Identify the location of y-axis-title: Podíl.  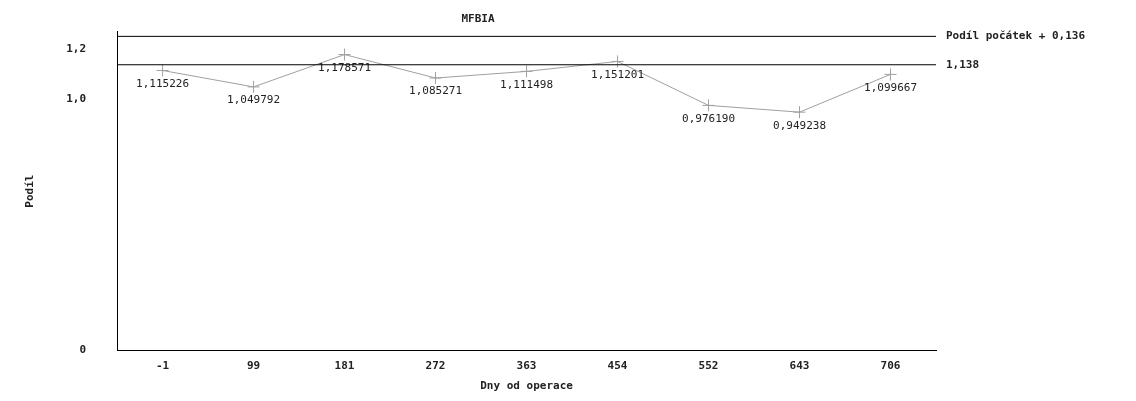
(30, 191).